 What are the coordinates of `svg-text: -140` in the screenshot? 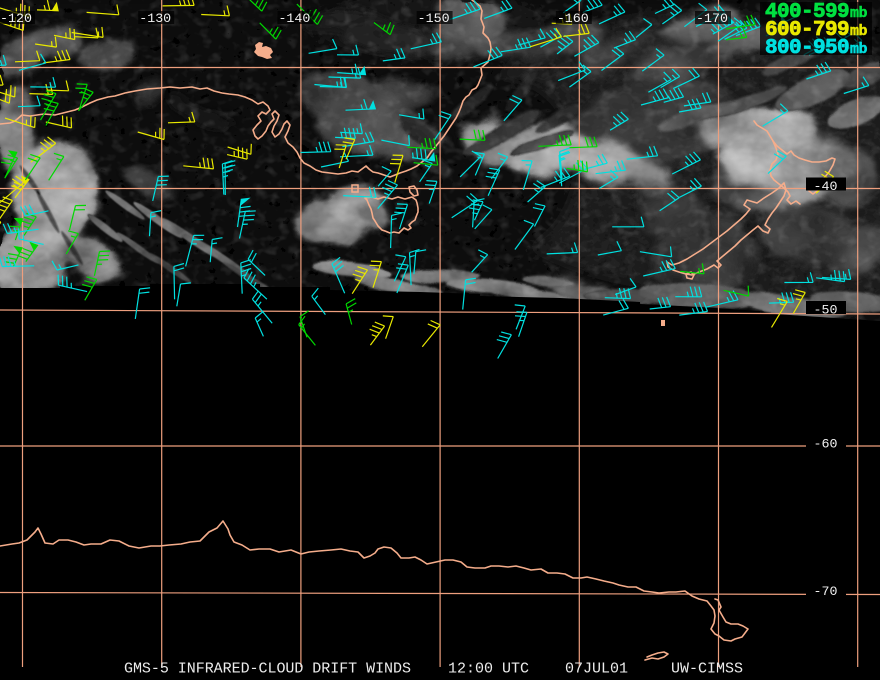 It's located at (294, 18).